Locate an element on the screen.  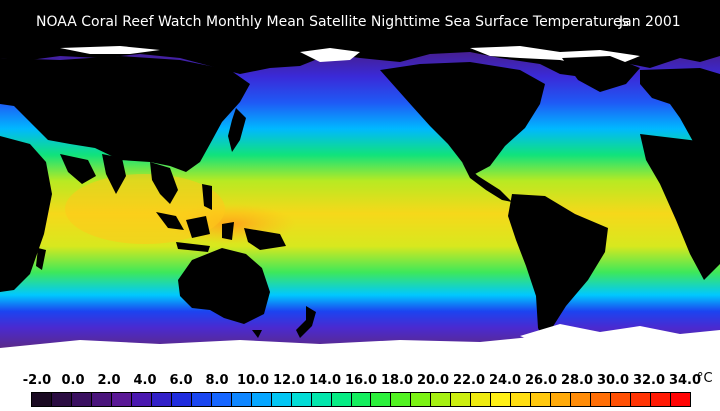
legend-tick-label: 0.0 is located at coordinates (73, 380).